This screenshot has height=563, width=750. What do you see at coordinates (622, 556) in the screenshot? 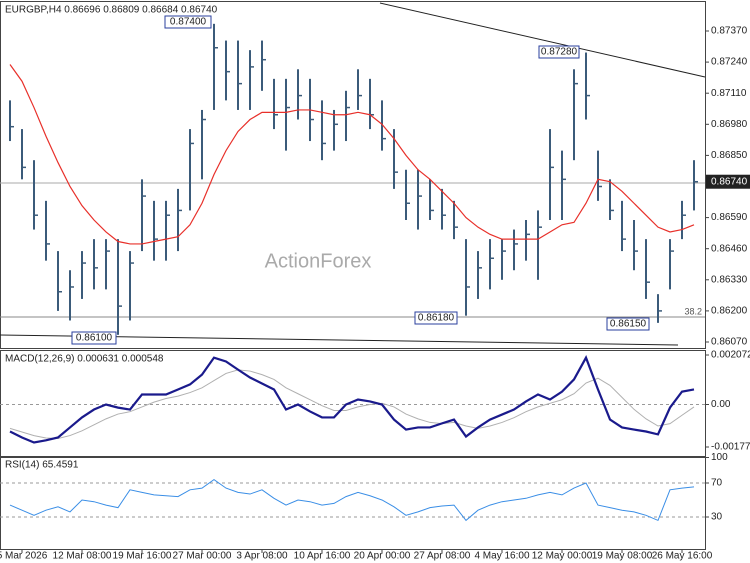
I see `x-tick-label: 19 May 08:00` at bounding box center [622, 556].